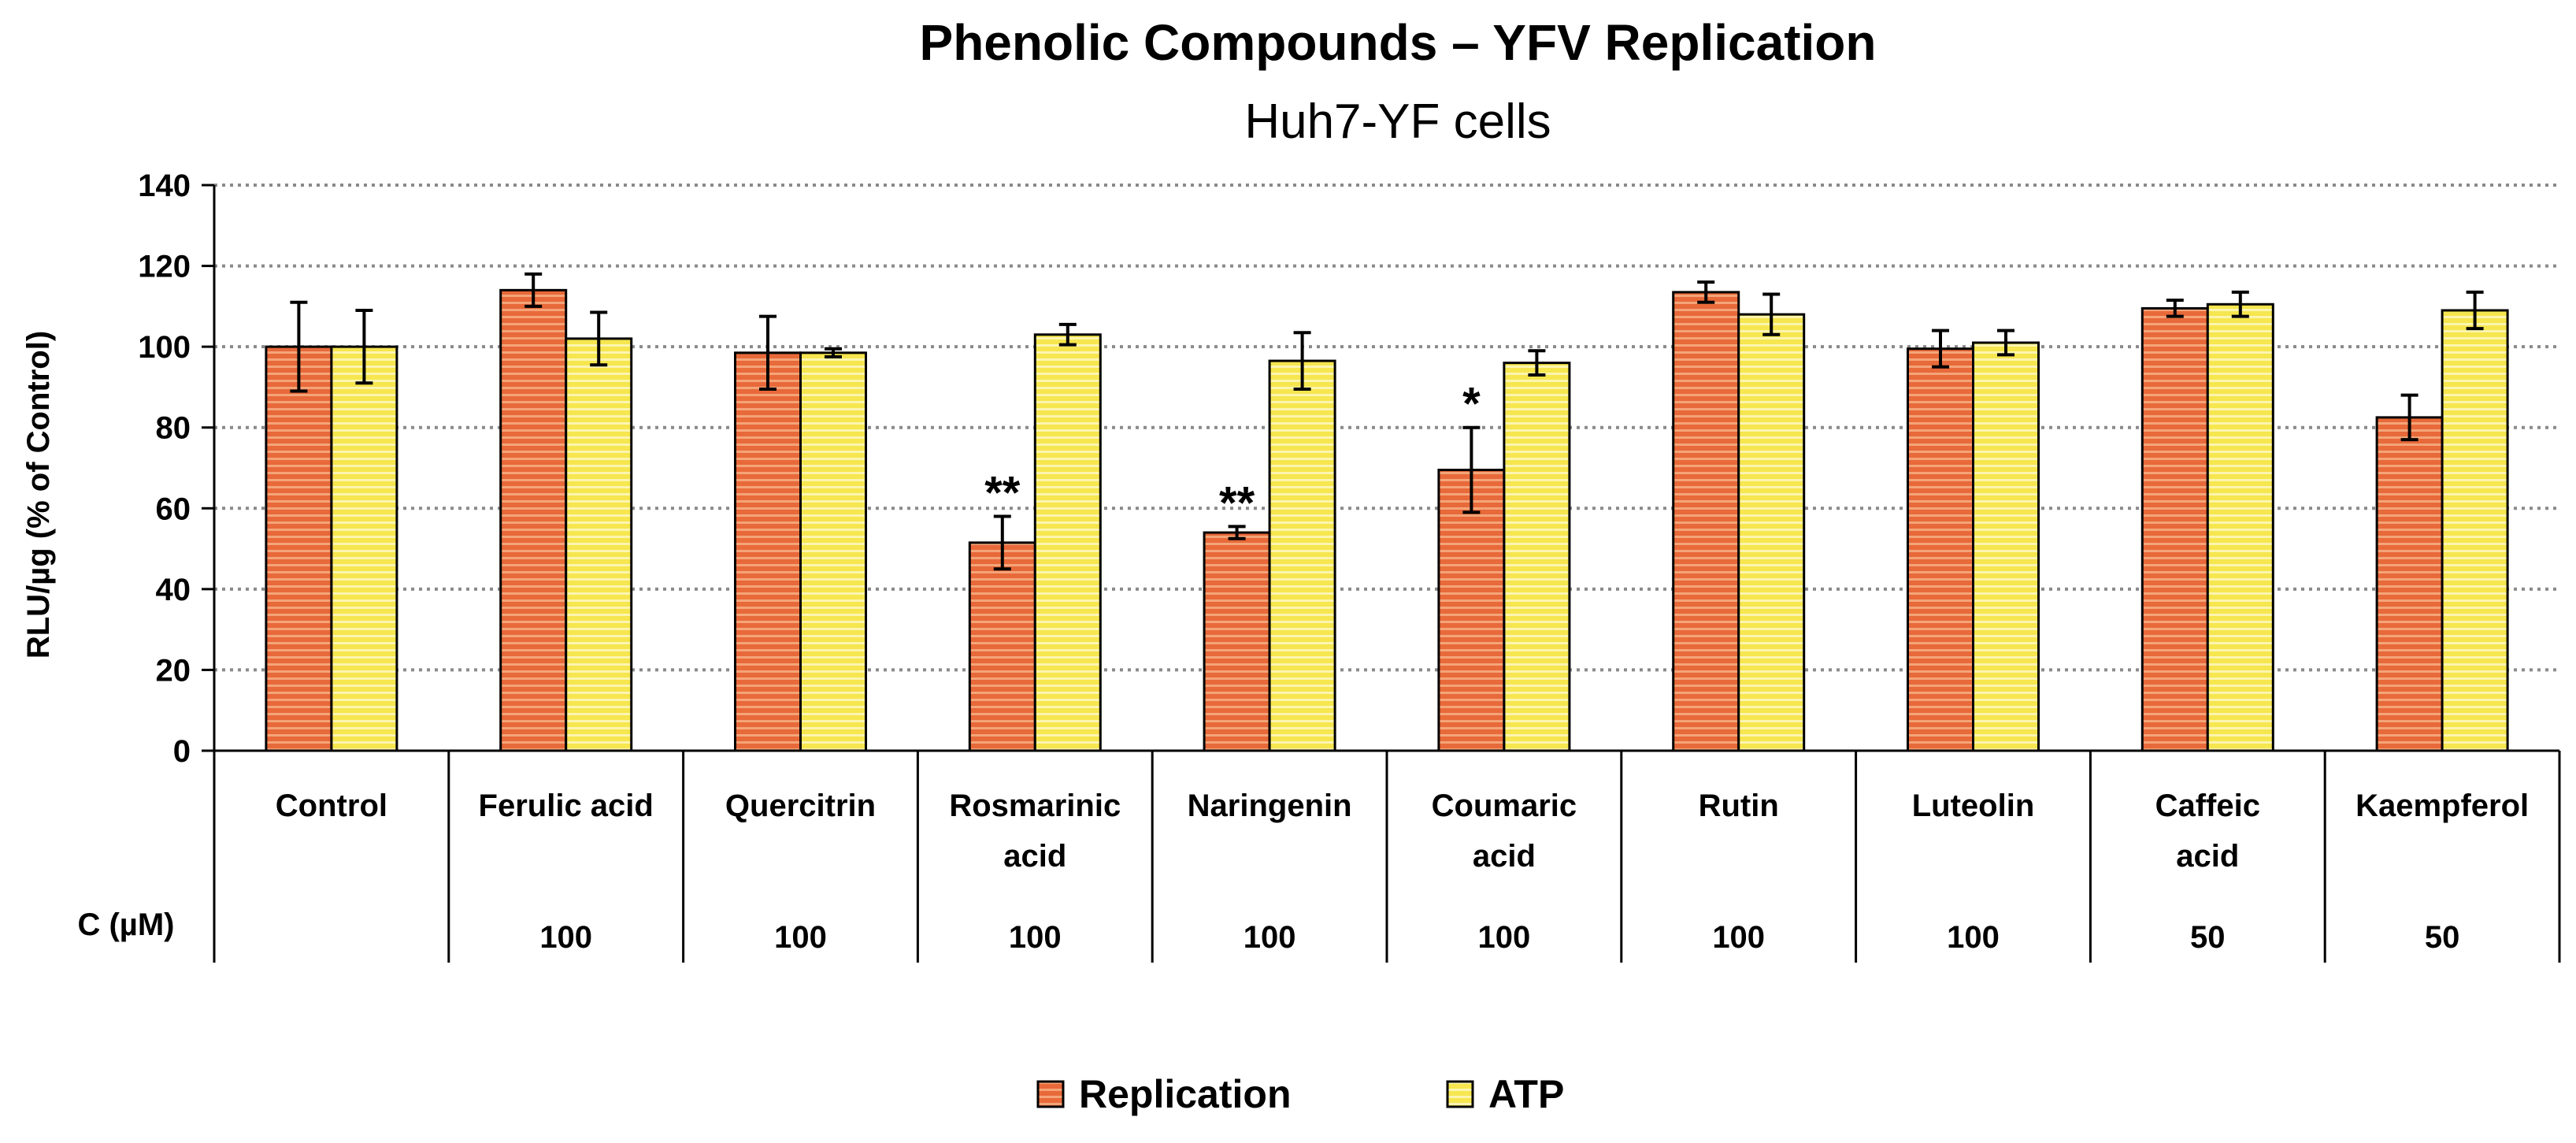  What do you see at coordinates (164, 348) in the screenshot?
I see `y-tick-label: 100` at bounding box center [164, 348].